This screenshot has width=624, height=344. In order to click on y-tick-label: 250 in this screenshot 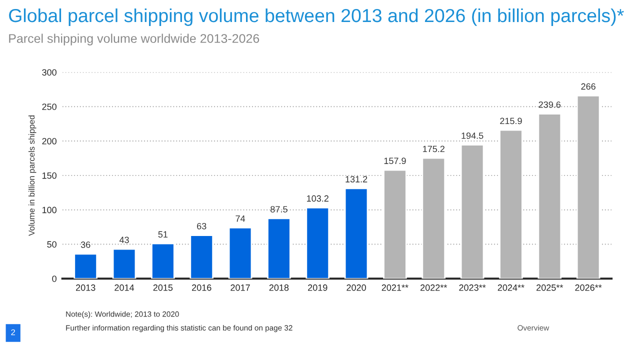, I will do `click(49, 107)`.